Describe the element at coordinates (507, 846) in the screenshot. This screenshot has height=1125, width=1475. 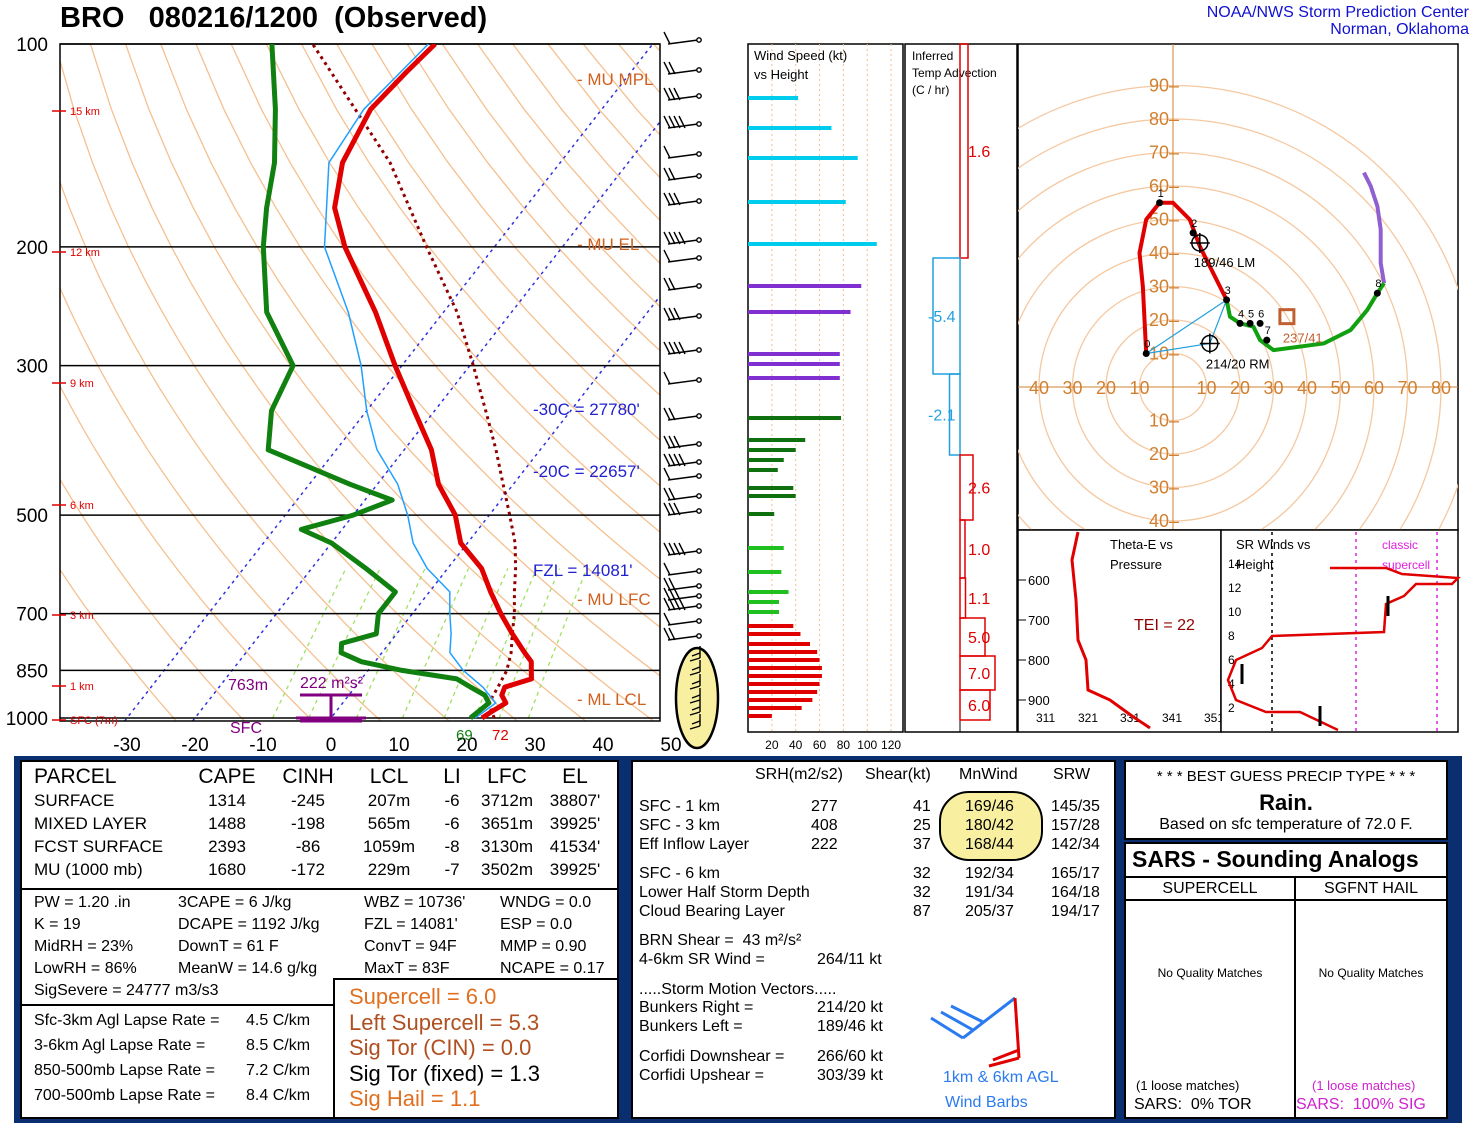
I see `parcel-cell: 3130m` at that location.